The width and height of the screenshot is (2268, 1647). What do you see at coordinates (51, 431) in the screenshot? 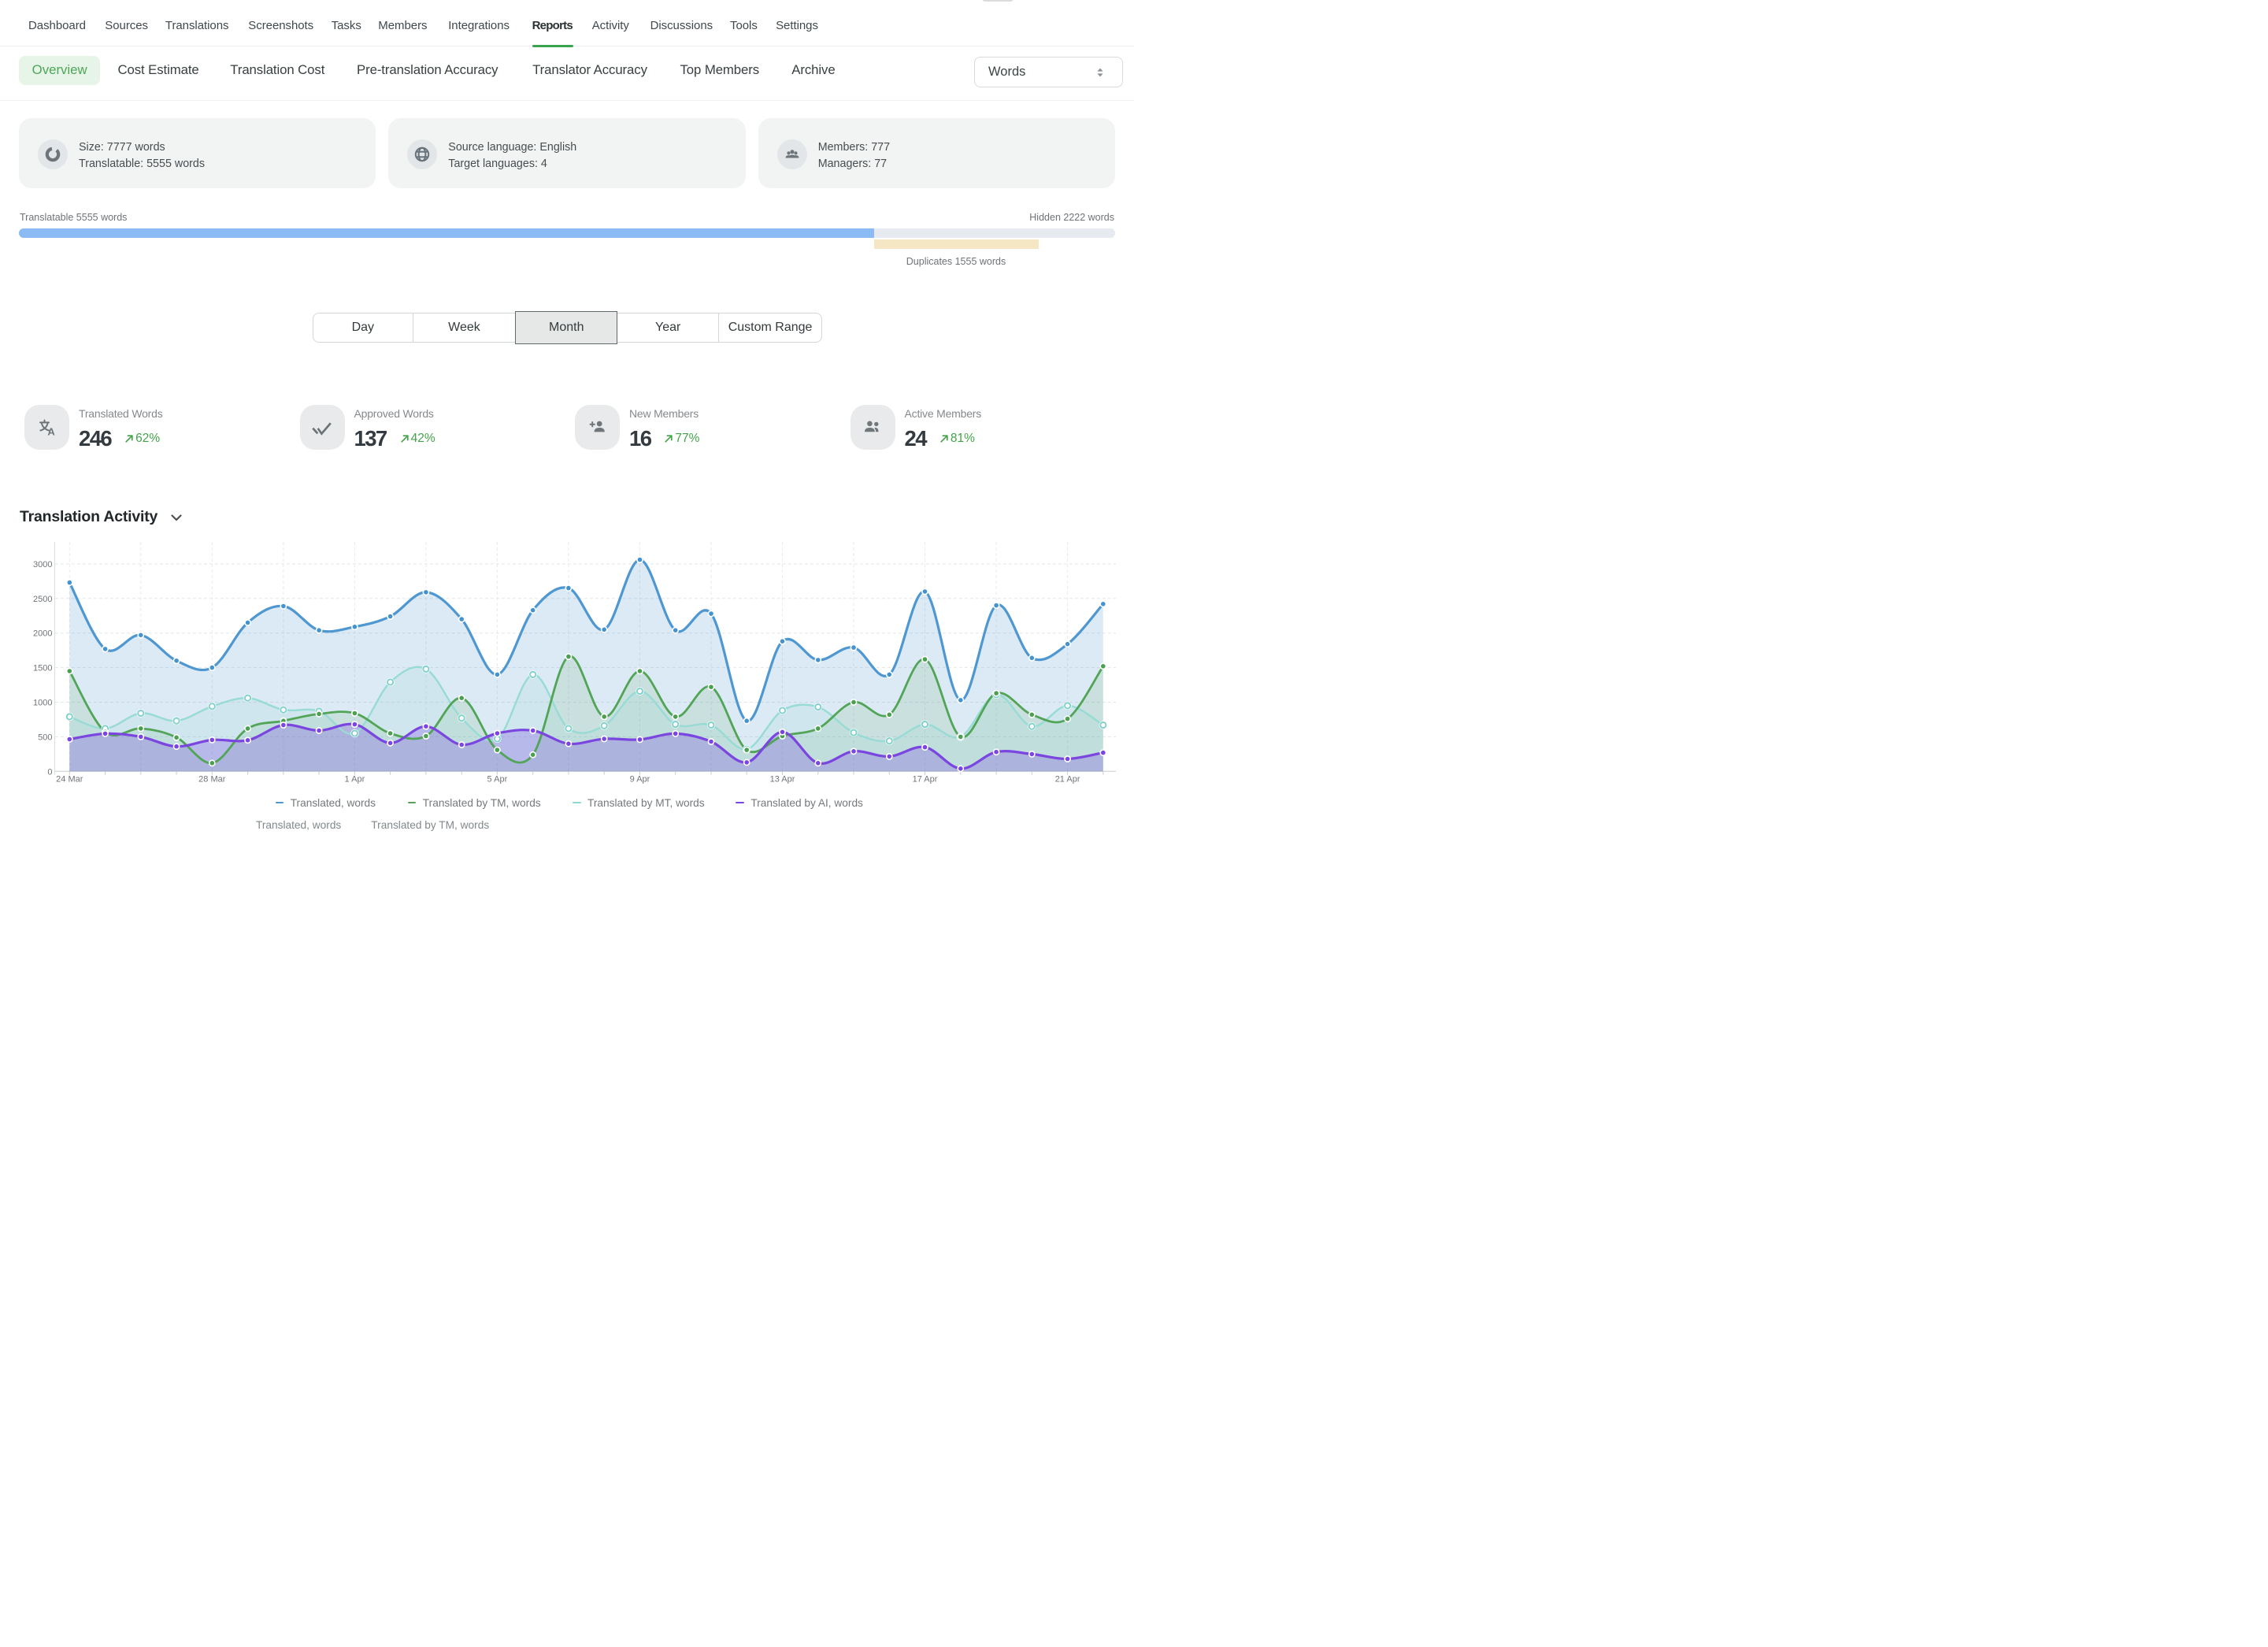
I see `svg-text: A` at bounding box center [51, 431].